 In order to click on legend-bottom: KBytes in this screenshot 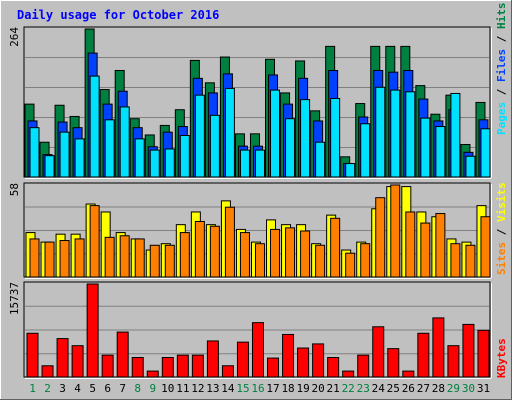, I will do `click(501, 358)`.